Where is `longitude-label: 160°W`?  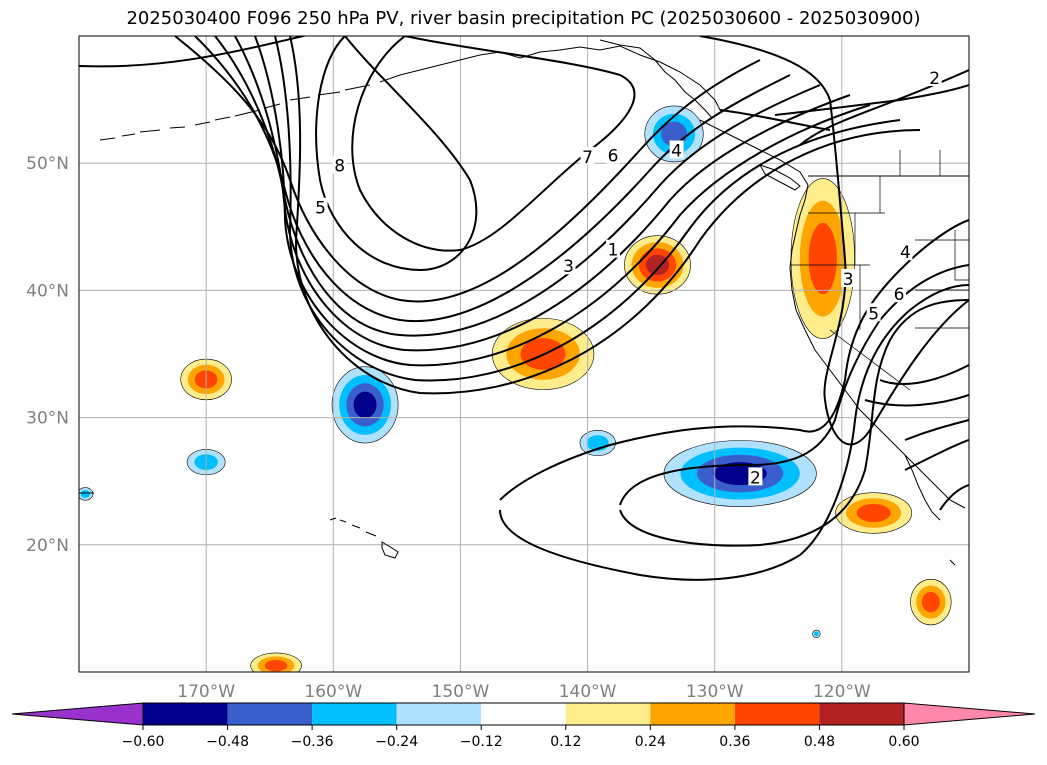 longitude-label: 160°W is located at coordinates (333, 692).